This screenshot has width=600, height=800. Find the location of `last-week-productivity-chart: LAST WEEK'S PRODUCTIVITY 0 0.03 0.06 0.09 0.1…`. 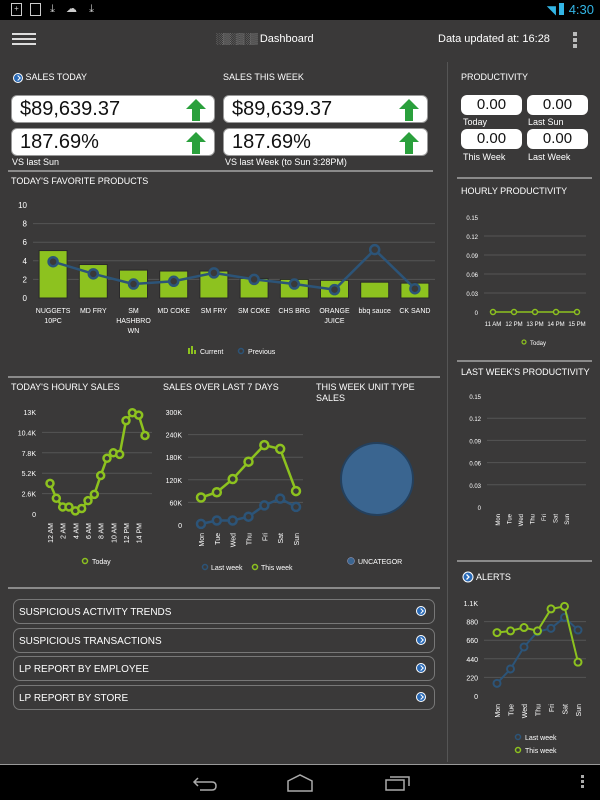

last-week-productivity-chart: LAST WEEK'S PRODUCTIVITY 0 0.03 0.06 0.09 0.1… is located at coordinates (525, 446).